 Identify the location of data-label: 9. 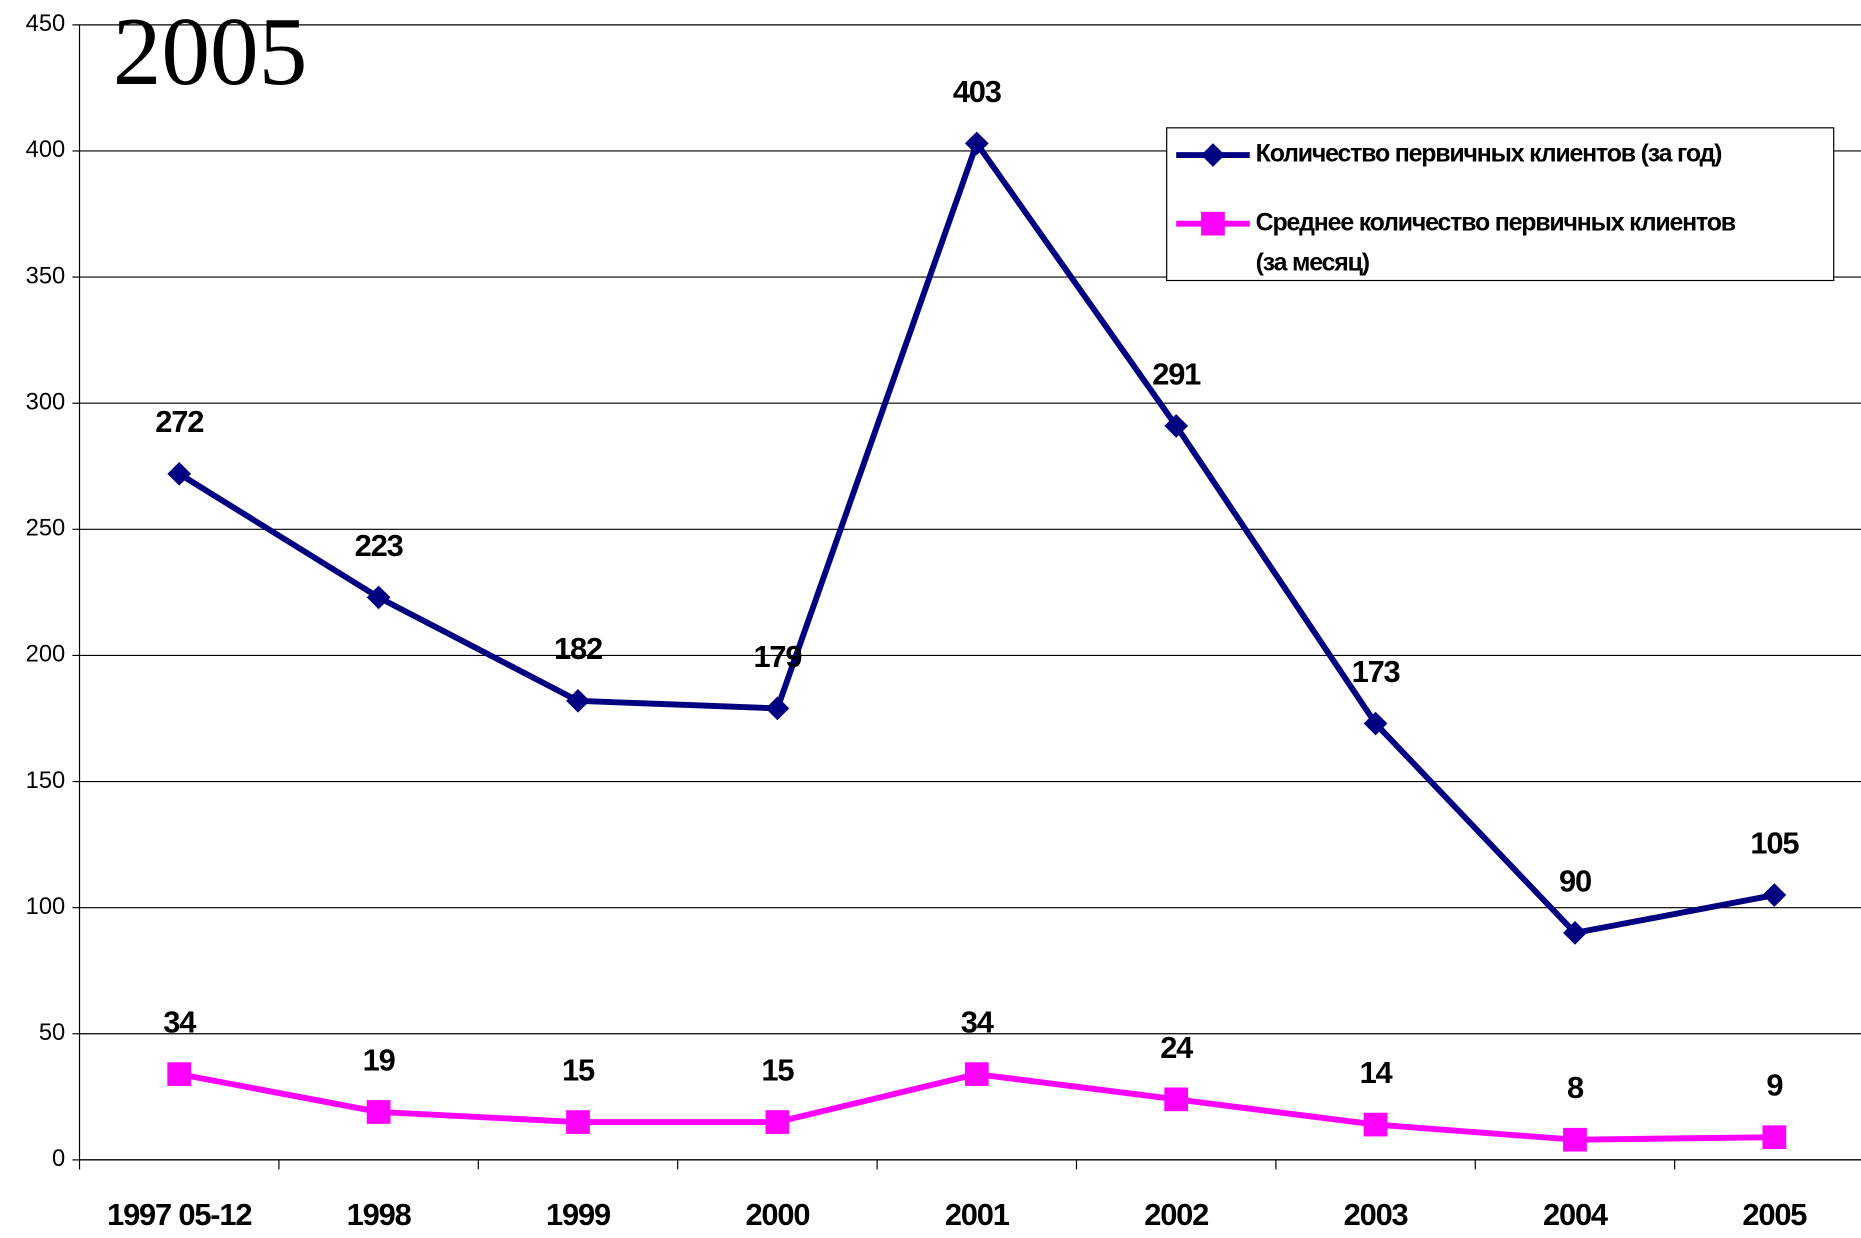
(1774, 1085).